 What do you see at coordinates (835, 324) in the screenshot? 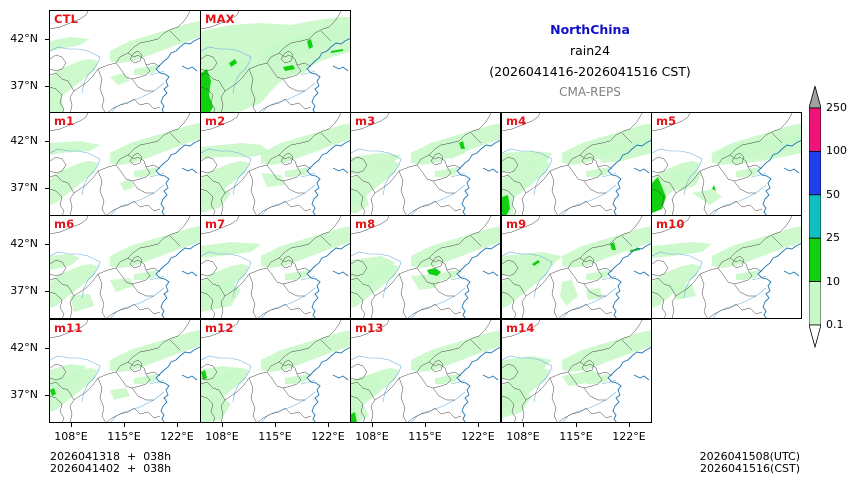
I see `colorbar-level-label: 0.1` at bounding box center [835, 324].